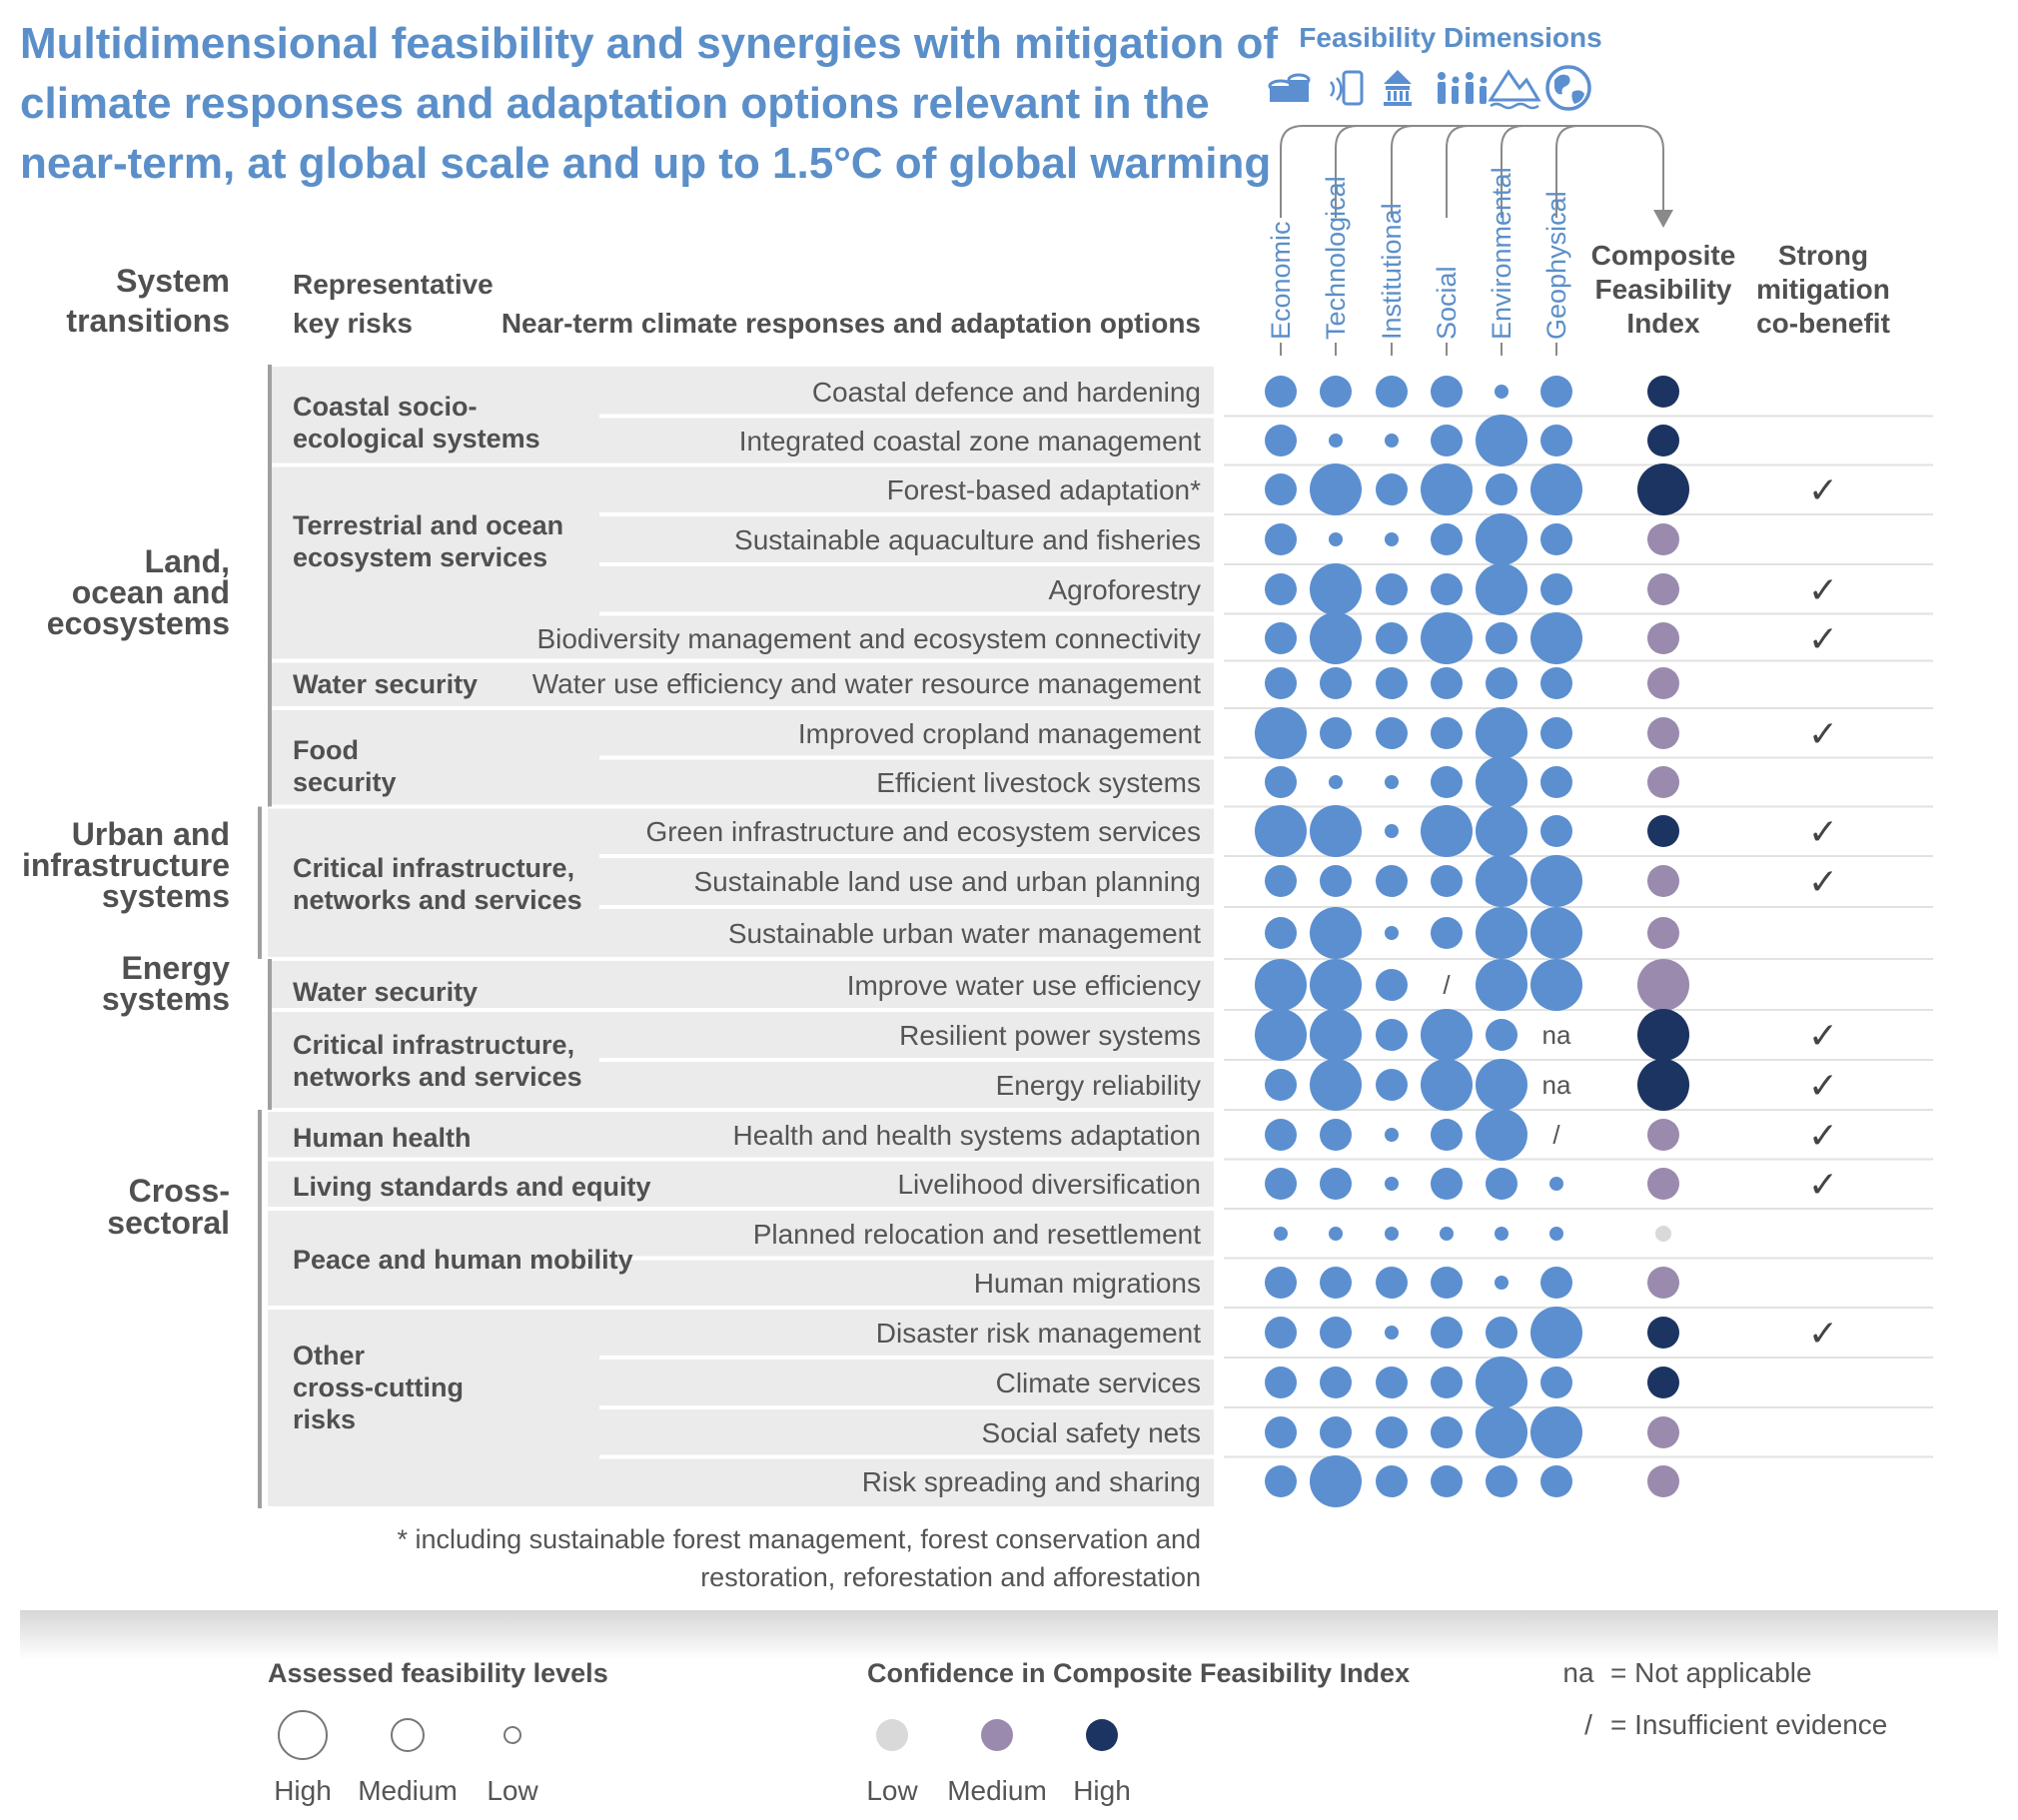 The height and width of the screenshot is (1820, 2018). What do you see at coordinates (393, 284) in the screenshot?
I see `header-key-risks-1: Representative` at bounding box center [393, 284].